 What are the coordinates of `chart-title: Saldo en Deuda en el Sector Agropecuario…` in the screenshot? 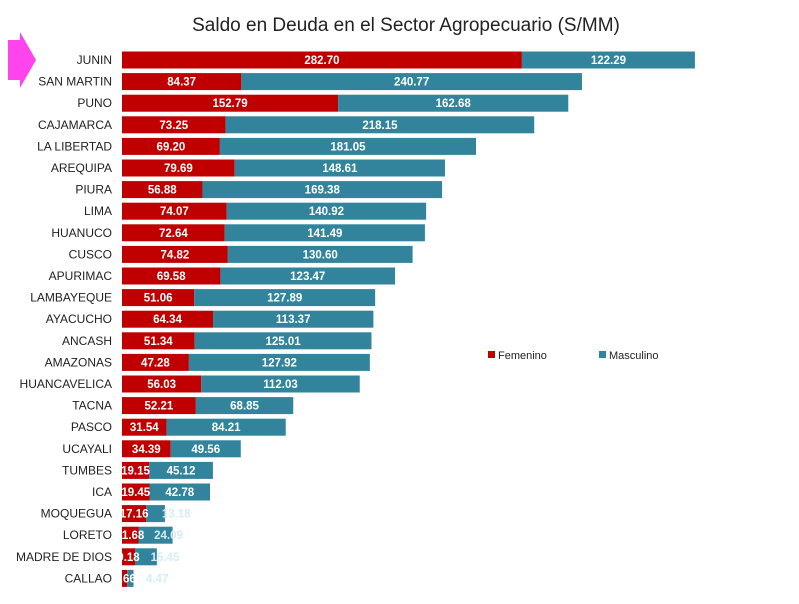 It's located at (406, 25).